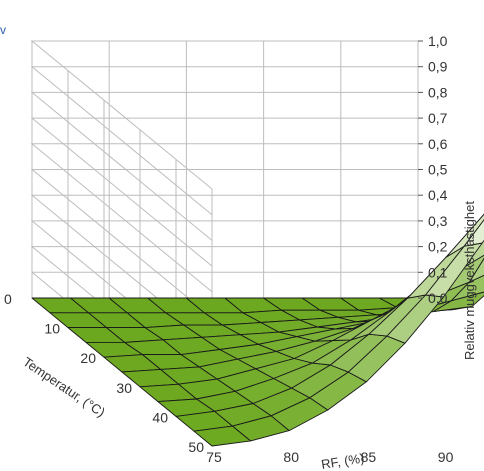 The width and height of the screenshot is (484, 471). Describe the element at coordinates (8, 299) in the screenshot. I see `z-origin-label: 0` at that location.